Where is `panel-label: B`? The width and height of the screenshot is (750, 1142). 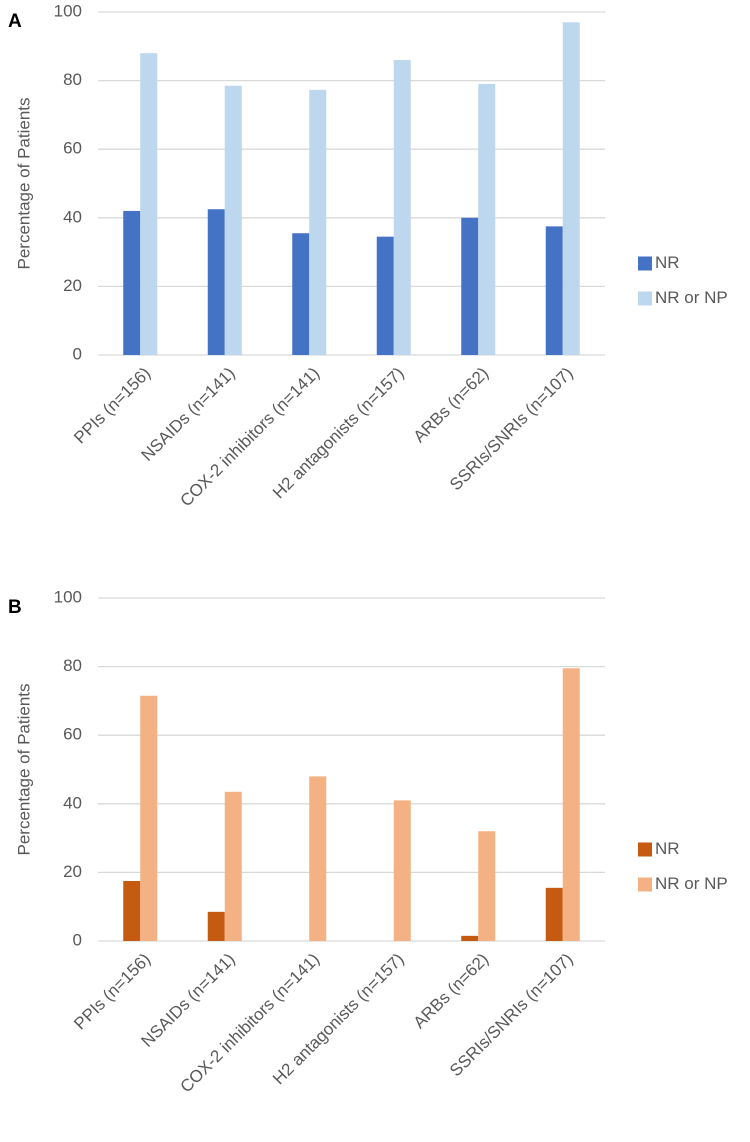
panel-label: B is located at coordinates (15, 607).